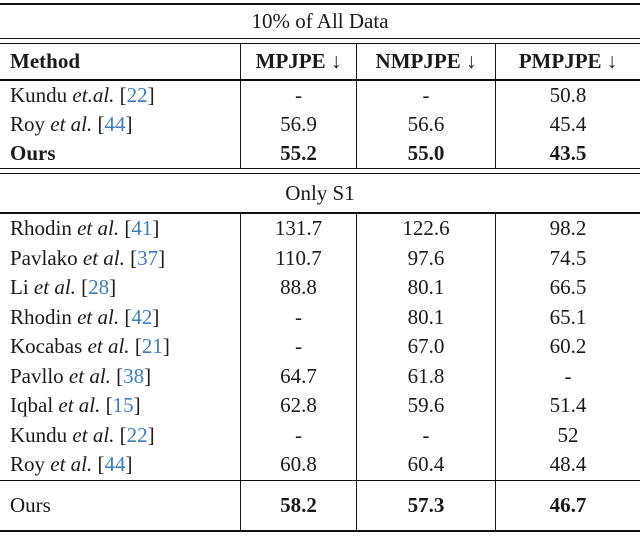 Image resolution: width=640 pixels, height=541 pixels. What do you see at coordinates (298, 376) in the screenshot?
I see `value-cell: 64.7` at bounding box center [298, 376].